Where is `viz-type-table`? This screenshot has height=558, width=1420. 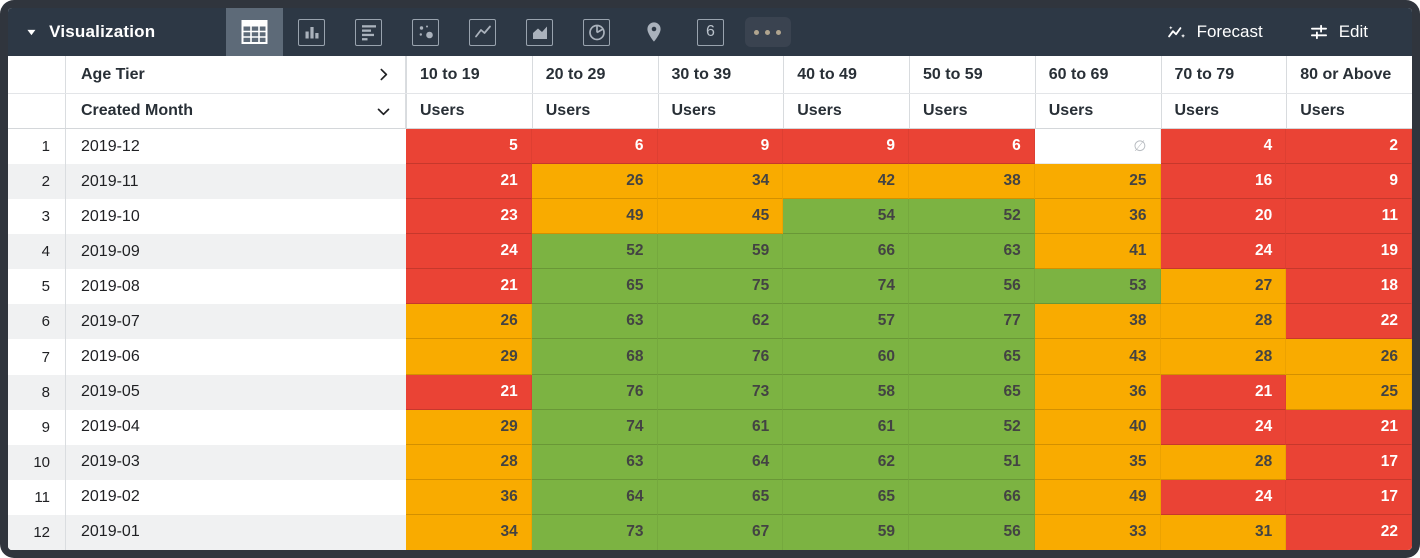 viz-type-table is located at coordinates (254, 32).